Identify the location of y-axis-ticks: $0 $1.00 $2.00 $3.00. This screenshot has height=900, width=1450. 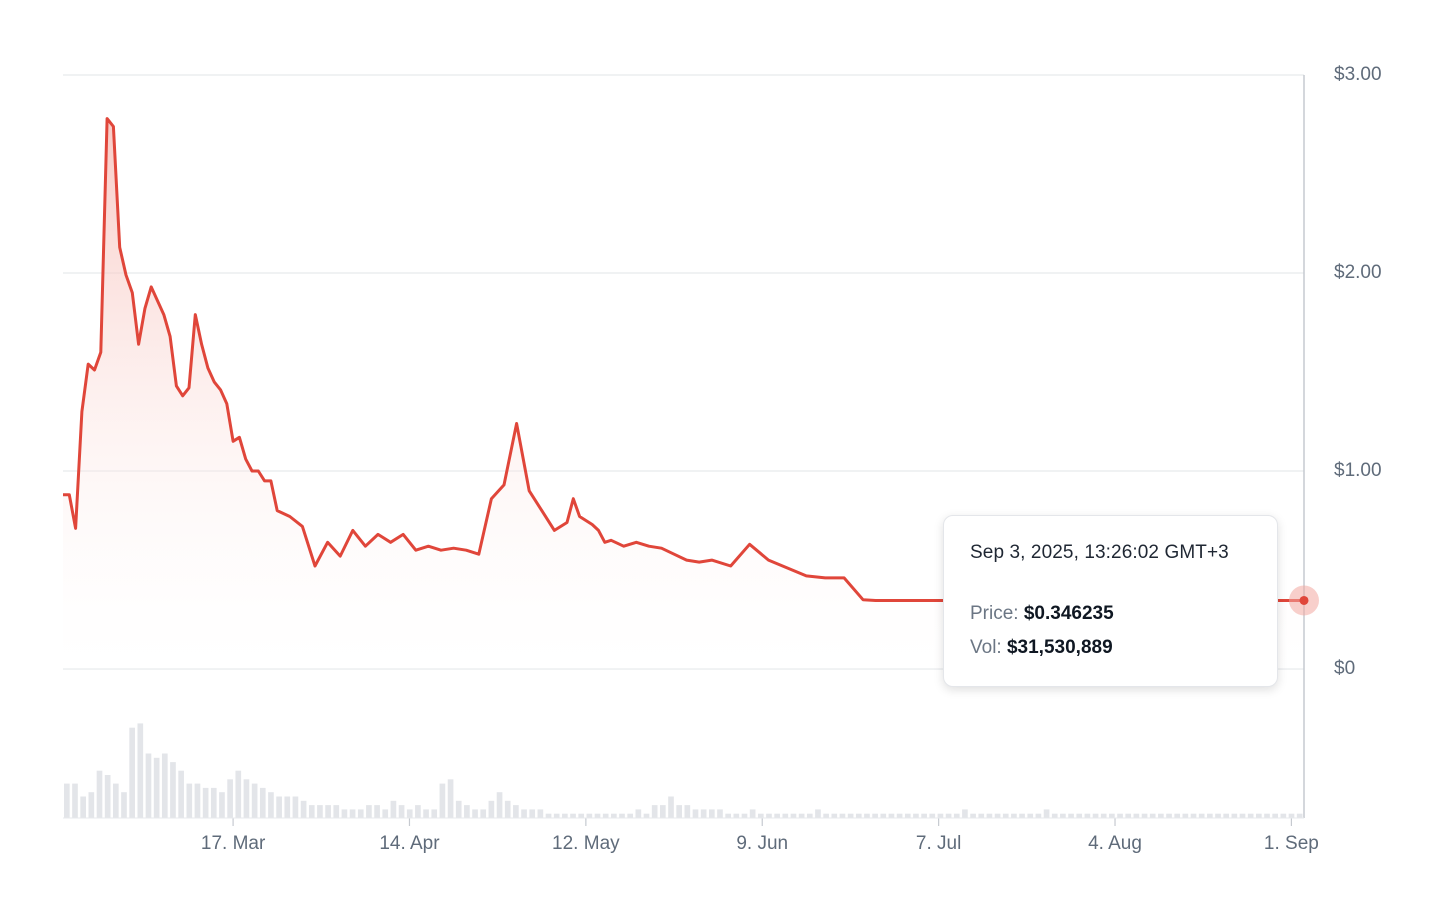
(1358, 371).